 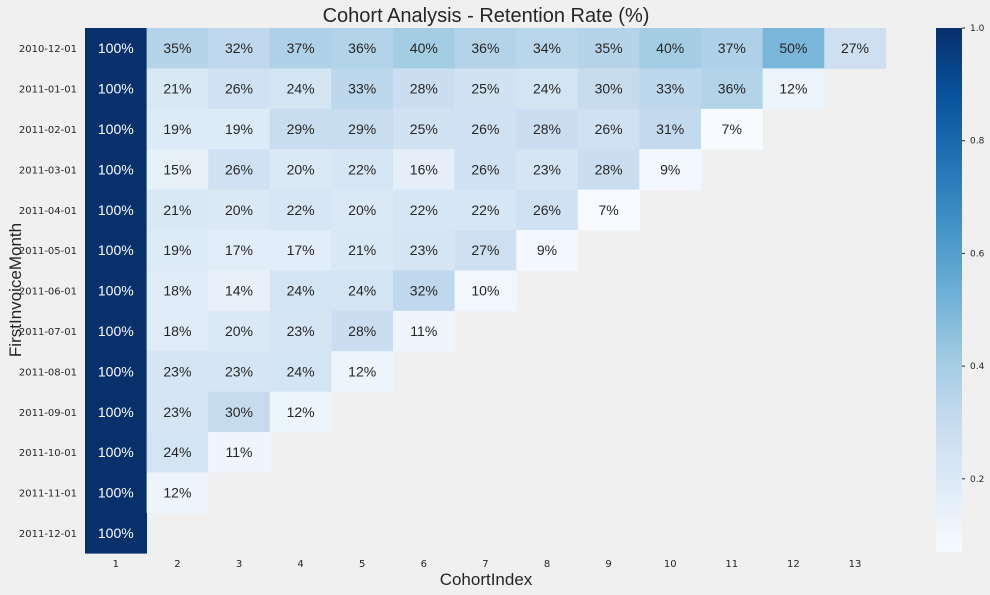 What do you see at coordinates (977, 367) in the screenshot?
I see `colorbar-tick-label: 0.4` at bounding box center [977, 367].